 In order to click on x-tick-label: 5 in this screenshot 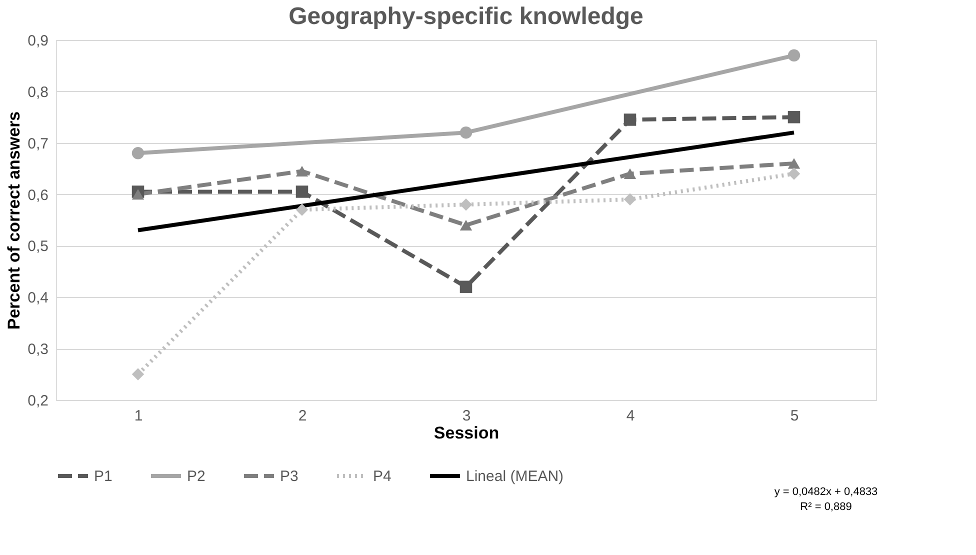, I will do `click(794, 416)`.